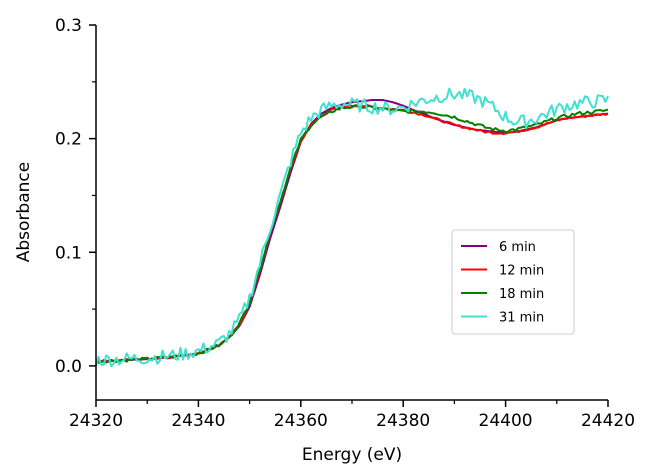 This screenshot has height=472, width=646. I want to click on y-axis-label: Absorbance, so click(24, 212).